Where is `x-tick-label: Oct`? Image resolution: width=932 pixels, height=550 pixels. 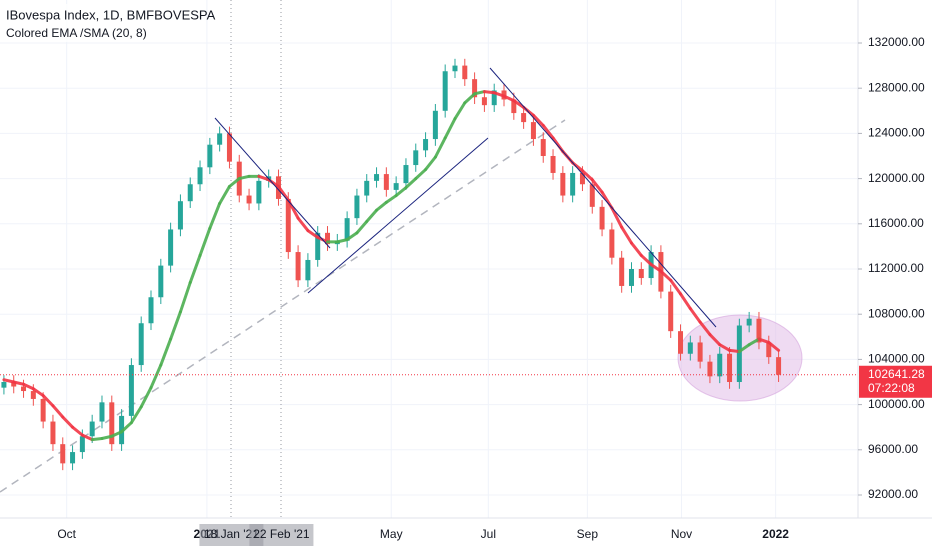
x-tick-label: Oct is located at coordinates (66, 534).